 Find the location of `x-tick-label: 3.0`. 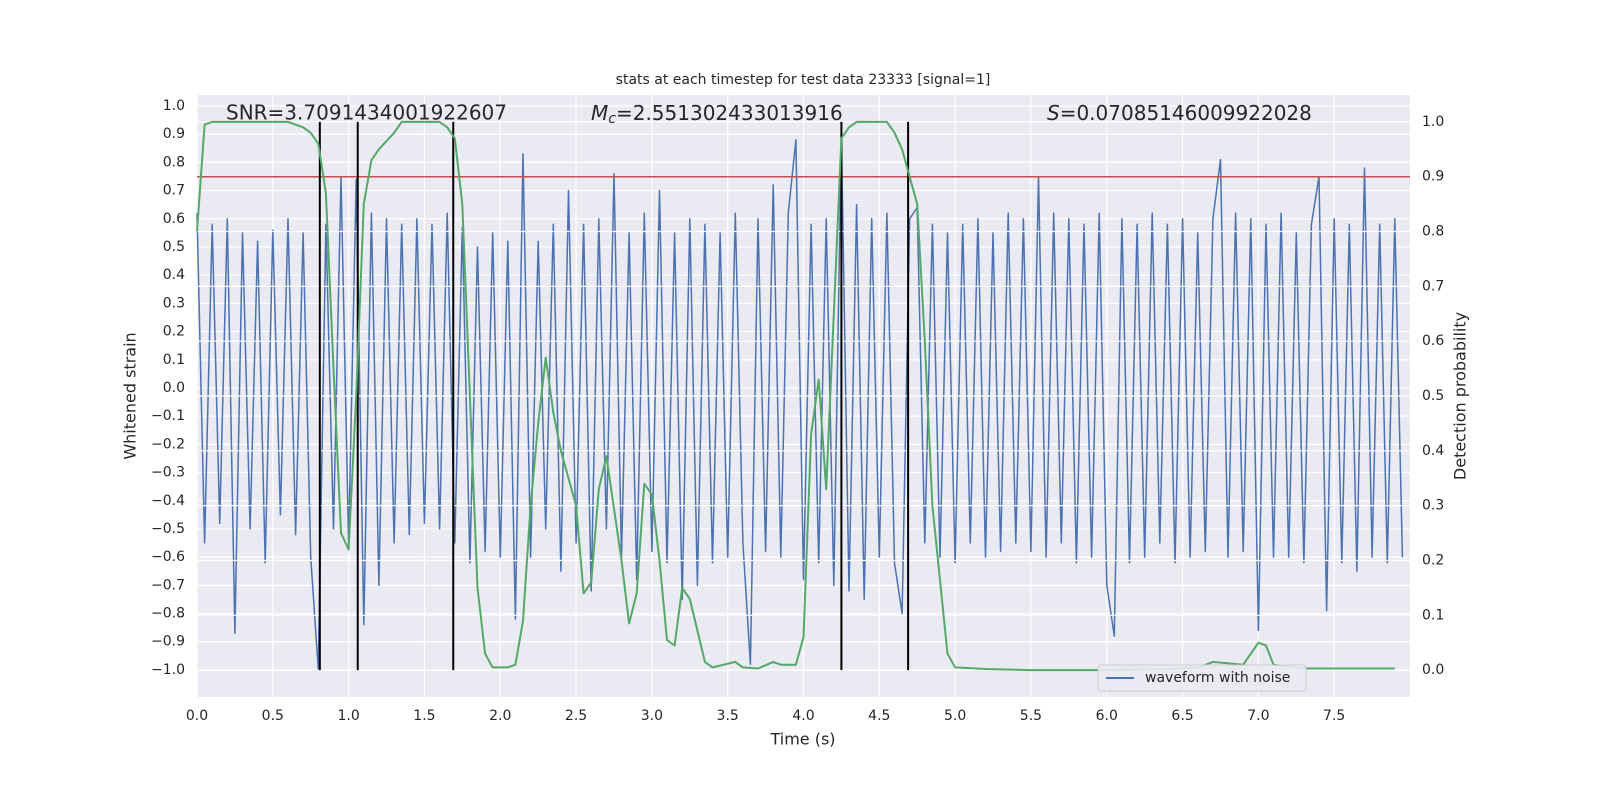

x-tick-label: 3.0 is located at coordinates (652, 716).